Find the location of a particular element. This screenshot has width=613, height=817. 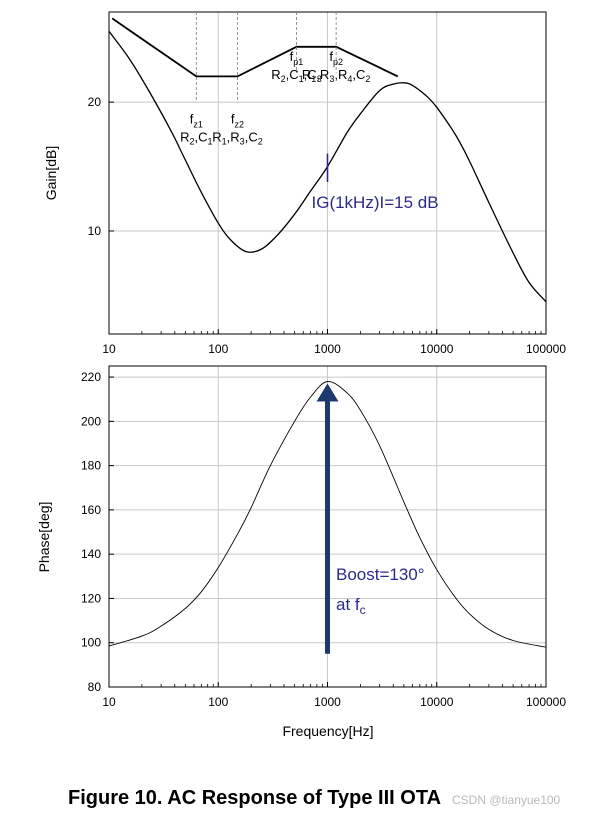

asymptote-line is located at coordinates (255, 47).